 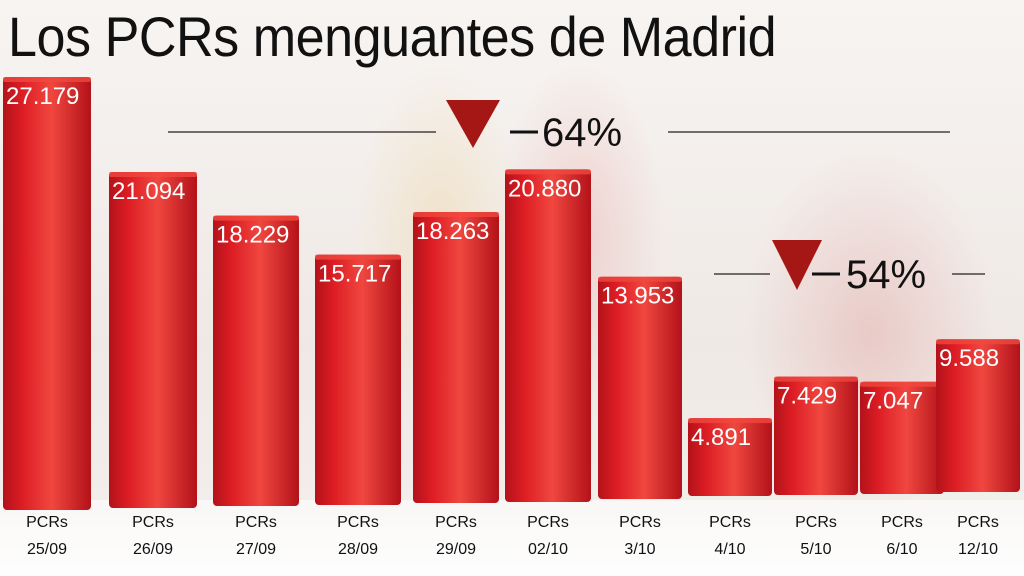 What do you see at coordinates (582, 133) in the screenshot?
I see `annotation-text: 64%` at bounding box center [582, 133].